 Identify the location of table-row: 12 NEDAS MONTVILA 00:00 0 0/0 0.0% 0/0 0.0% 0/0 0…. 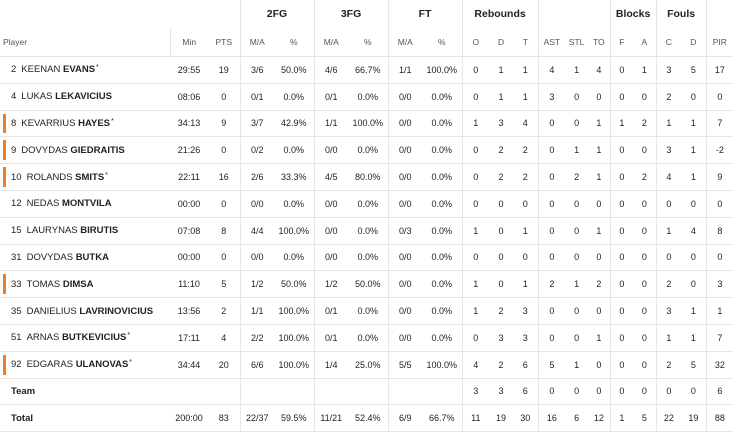
(366, 204).